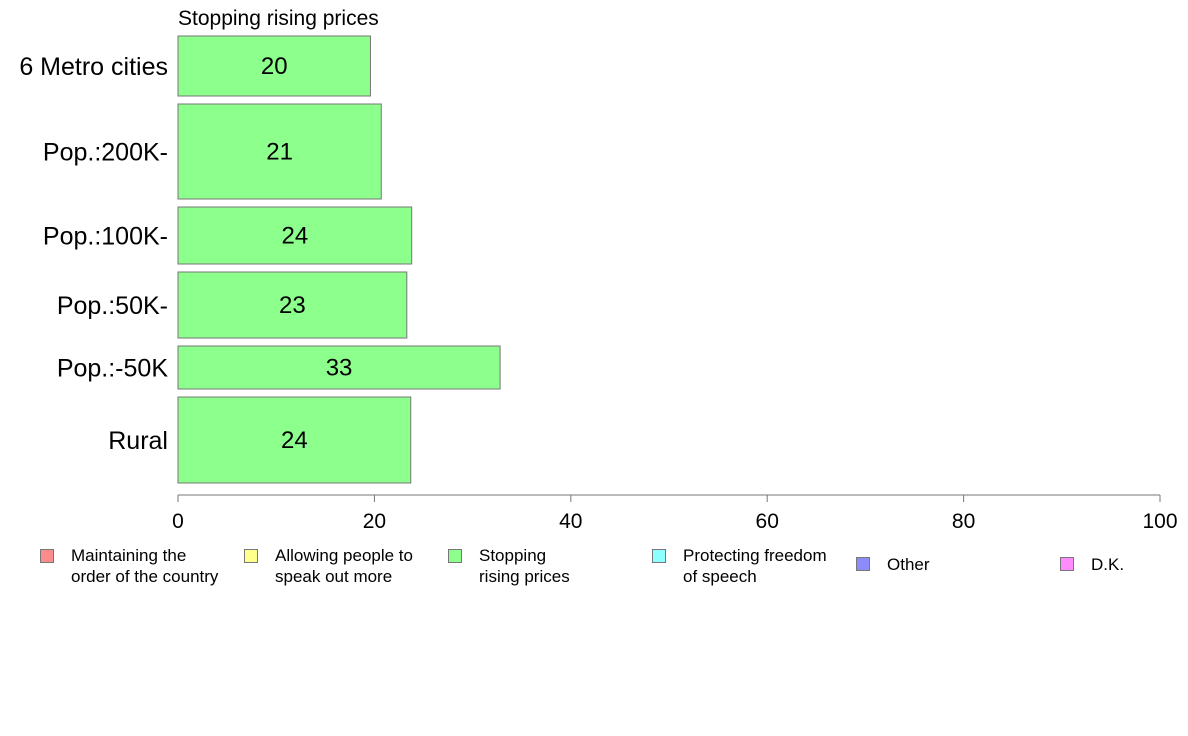 This screenshot has height=736, width=1188. I want to click on legend-item: D.K., so click(1092, 564).